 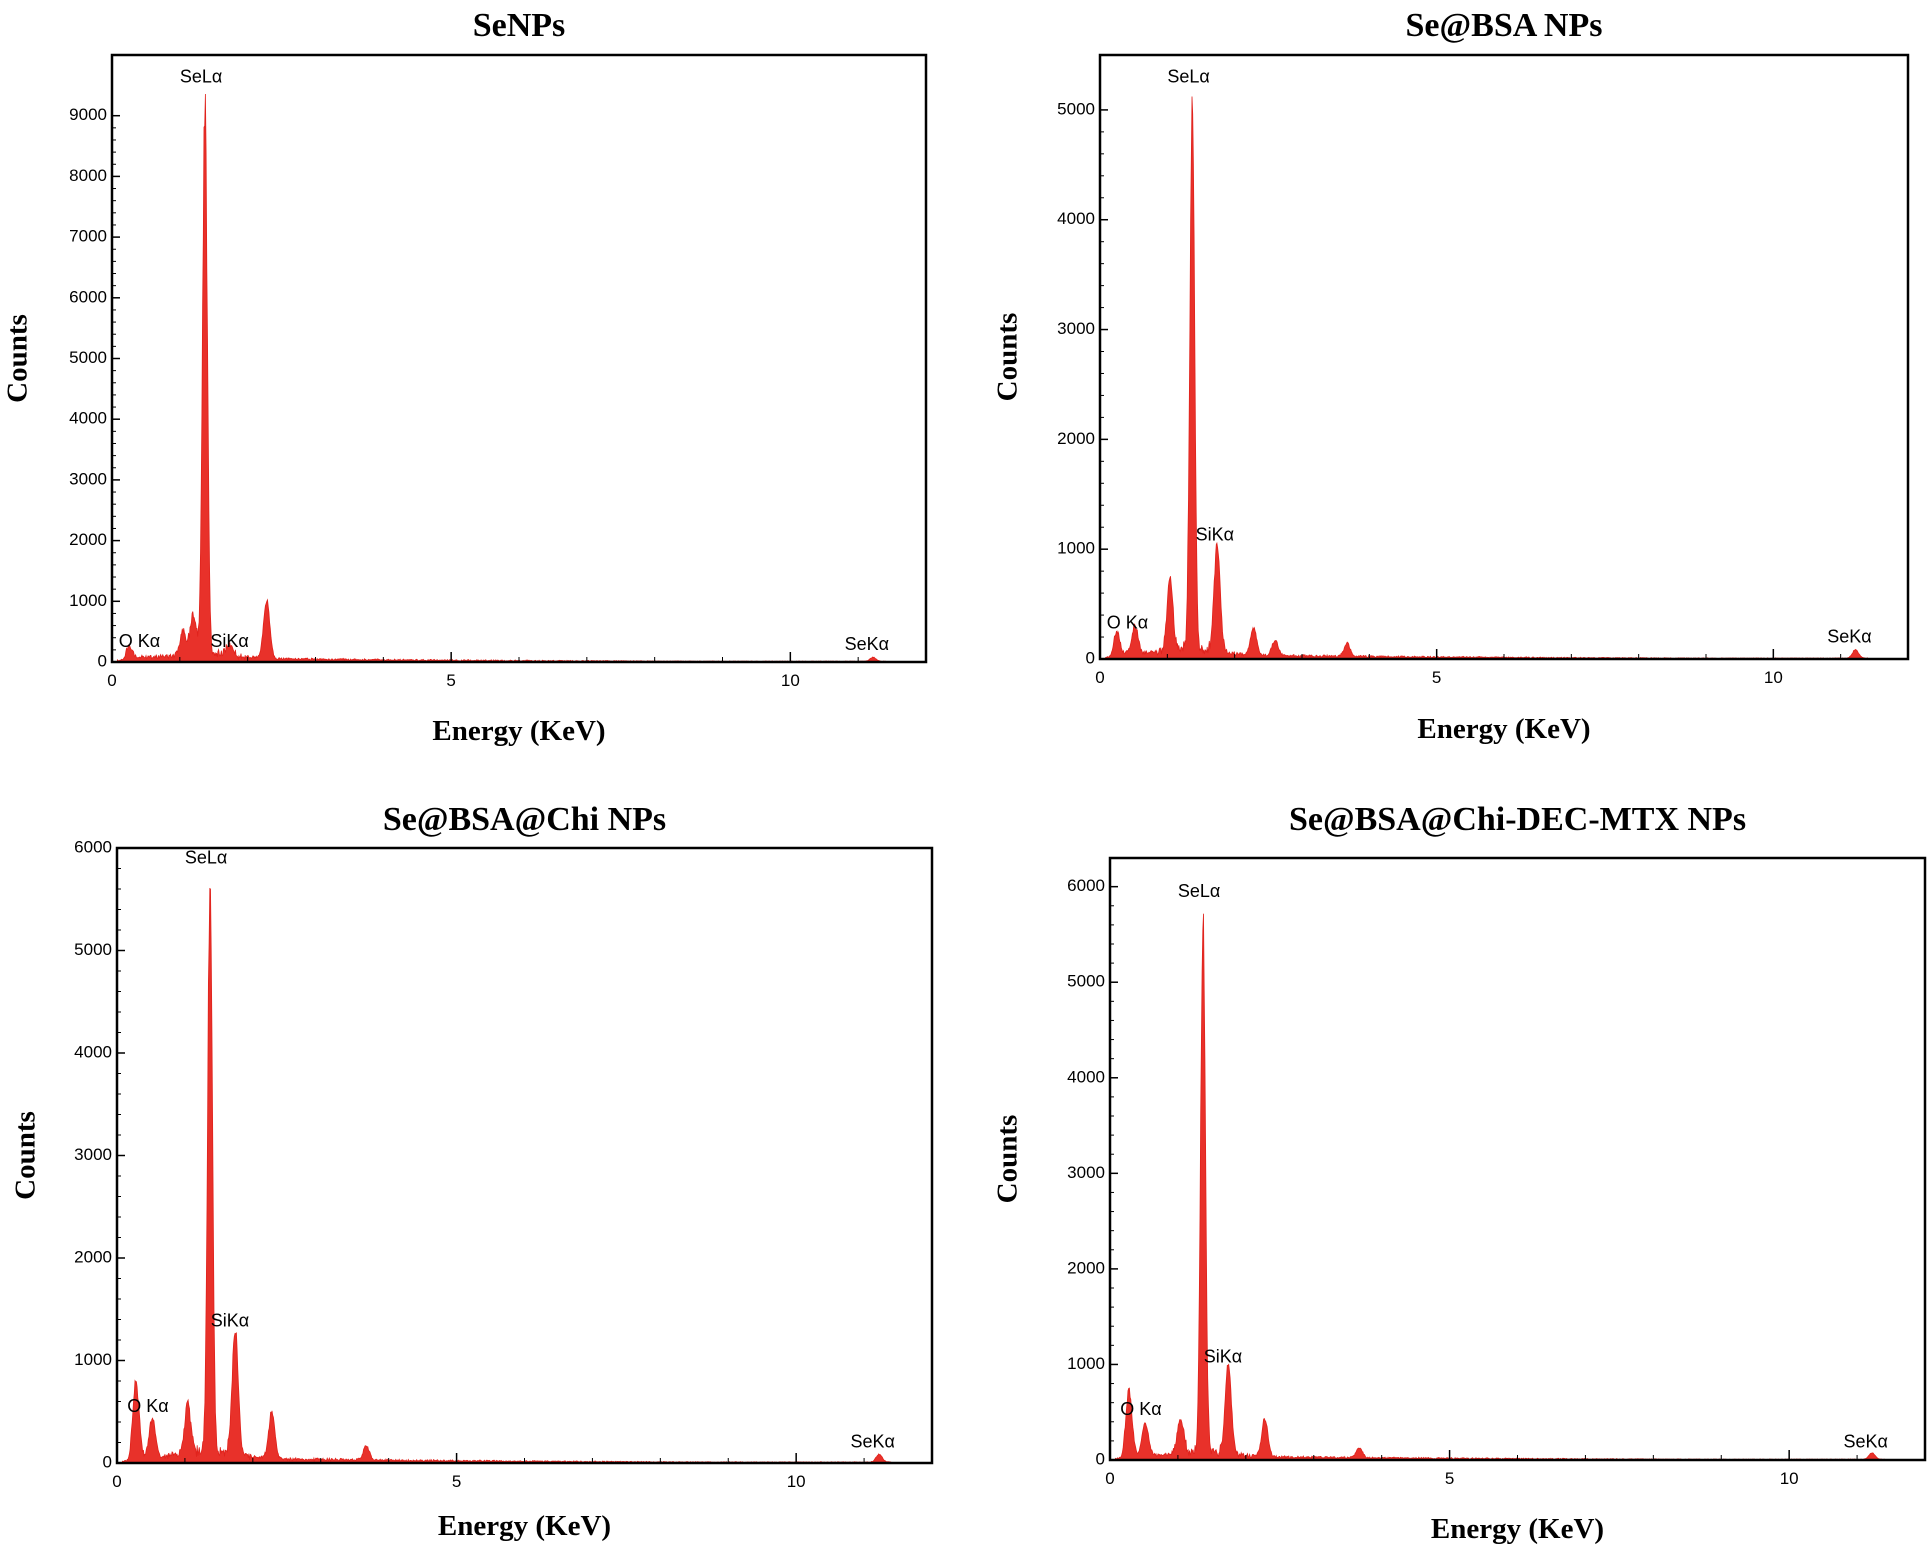 I want to click on panel-title: Se@BSA@Chi NPs, so click(x=524, y=819).